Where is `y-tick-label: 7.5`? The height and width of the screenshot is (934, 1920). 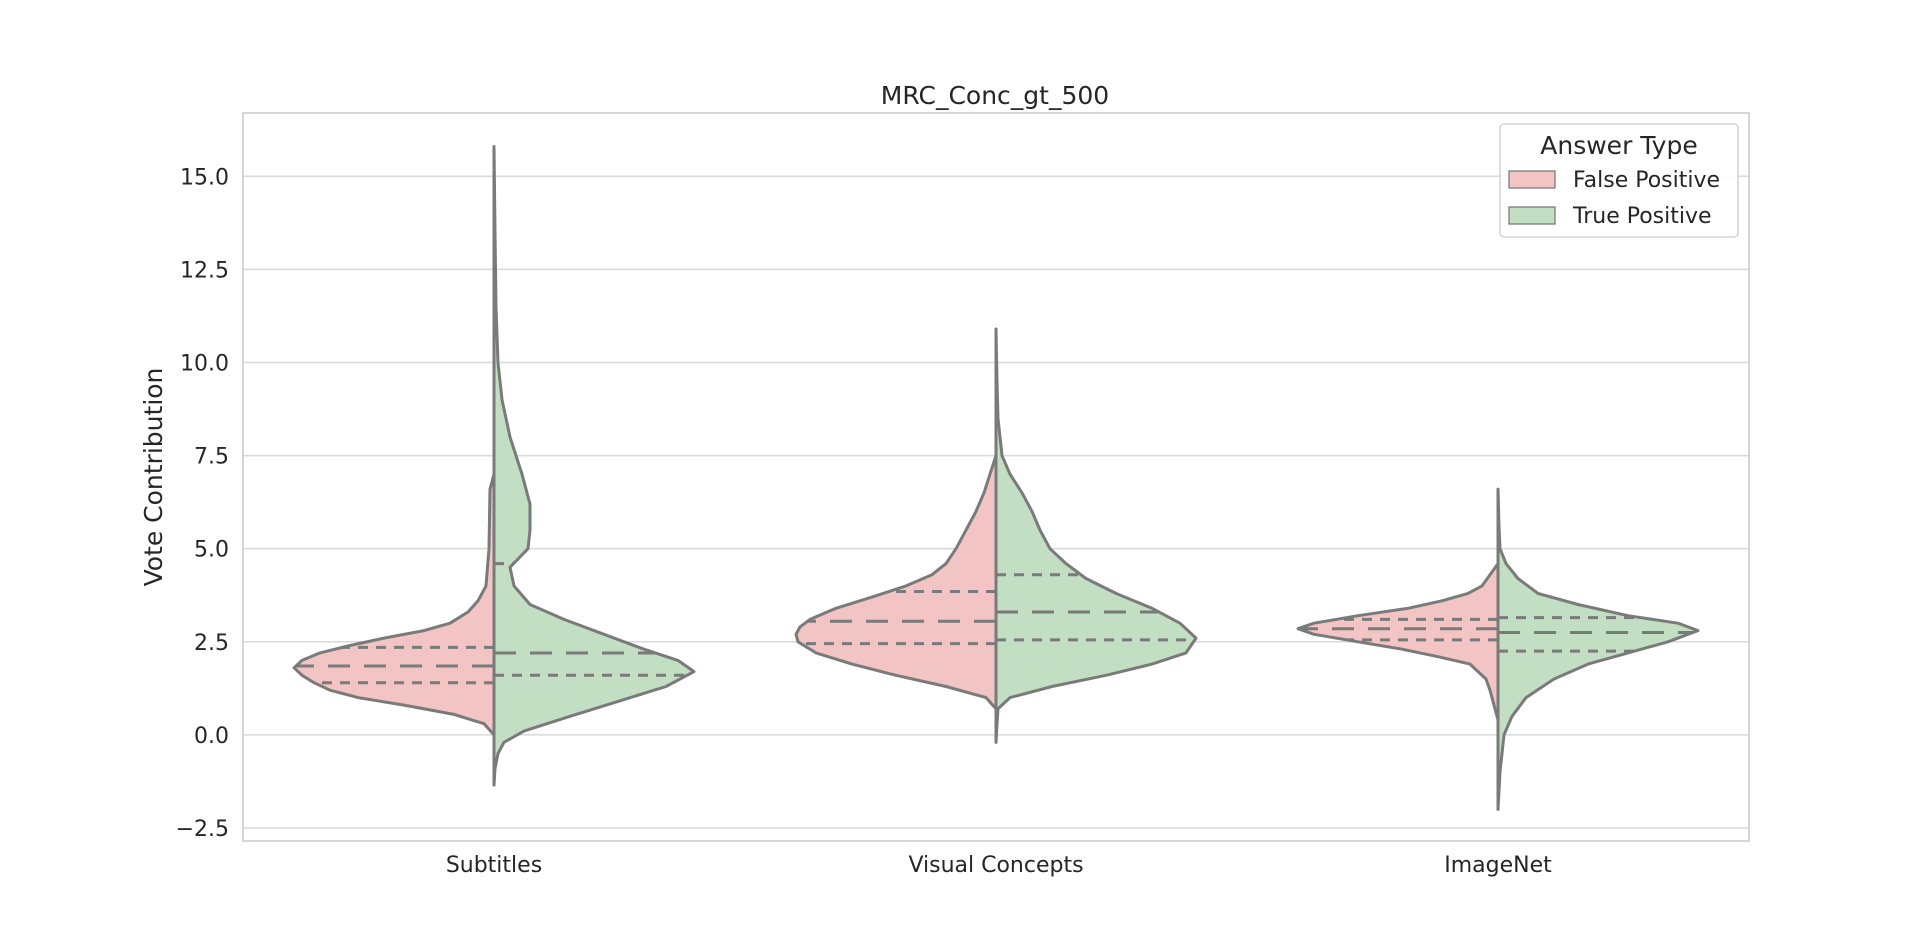 y-tick-label: 7.5 is located at coordinates (211, 457).